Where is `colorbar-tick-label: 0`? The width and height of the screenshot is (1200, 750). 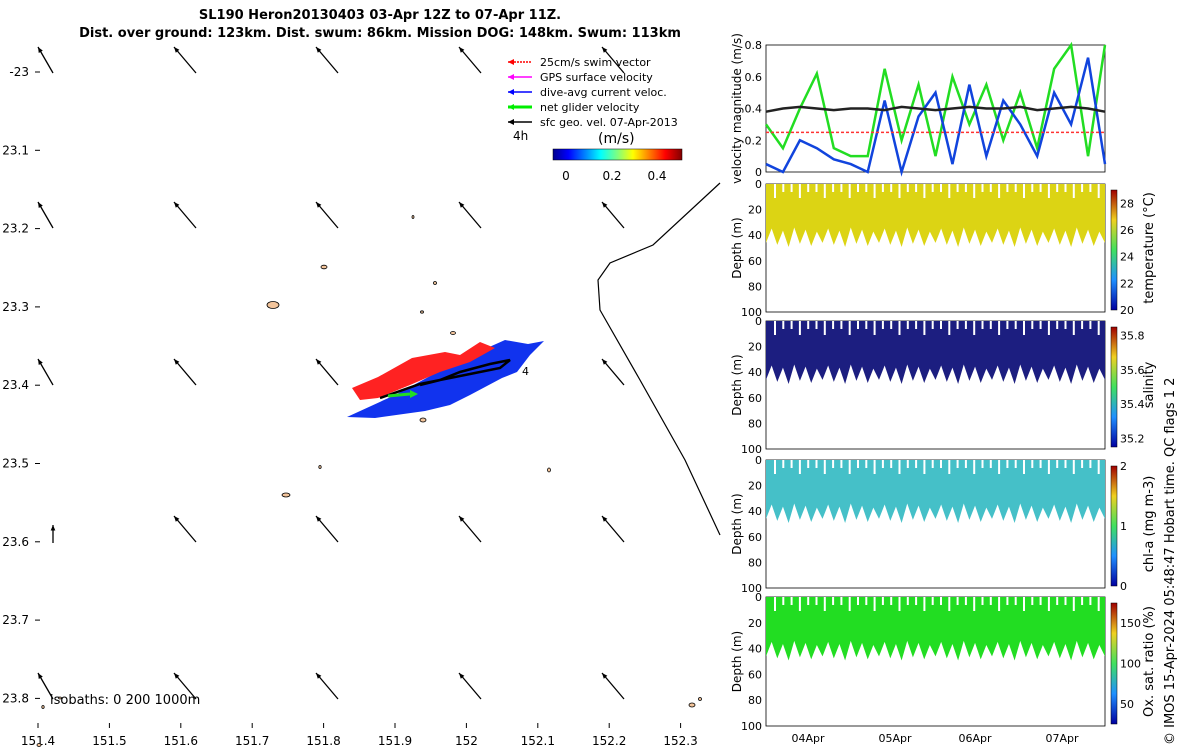
colorbar-tick-label: 0 is located at coordinates (566, 176).